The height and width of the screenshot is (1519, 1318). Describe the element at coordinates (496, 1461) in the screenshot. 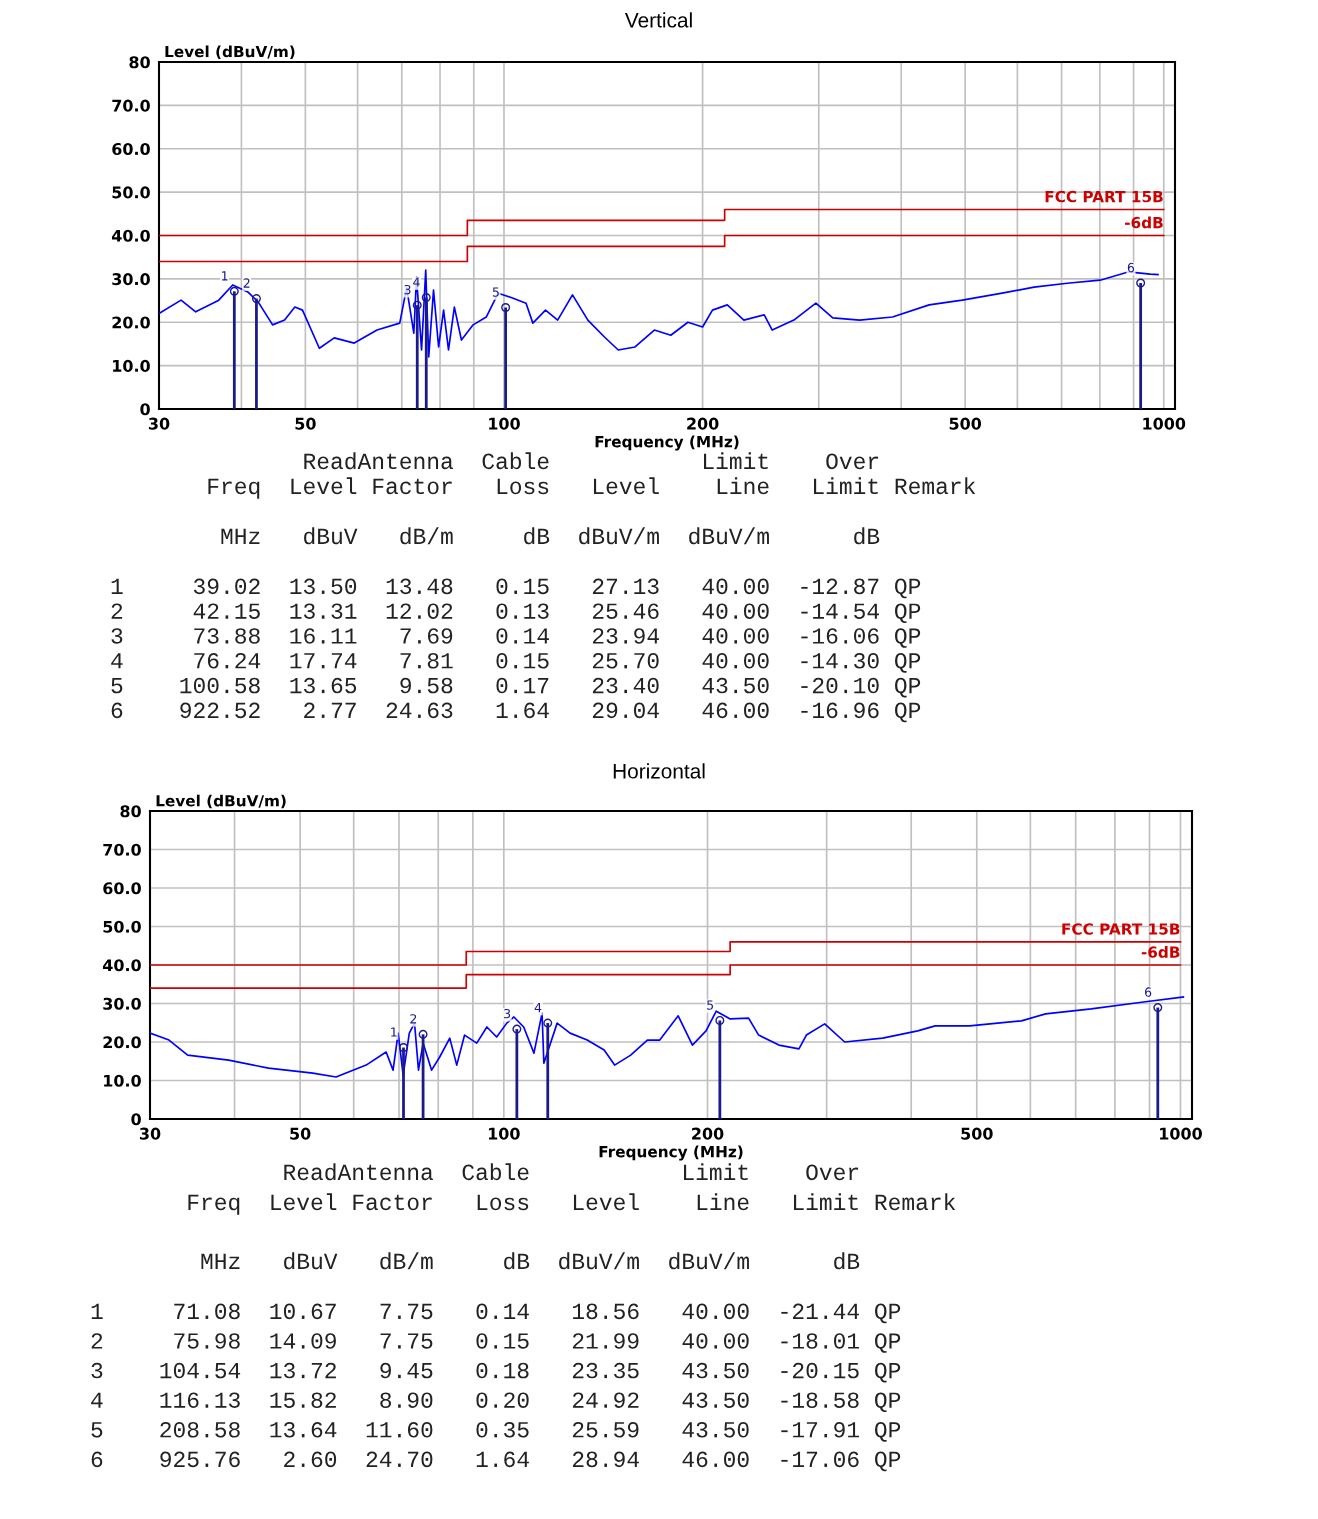

I see `text: 6 925.76 2.60 24.70 1.64 28.94 46.00 -17.06 QP` at that location.